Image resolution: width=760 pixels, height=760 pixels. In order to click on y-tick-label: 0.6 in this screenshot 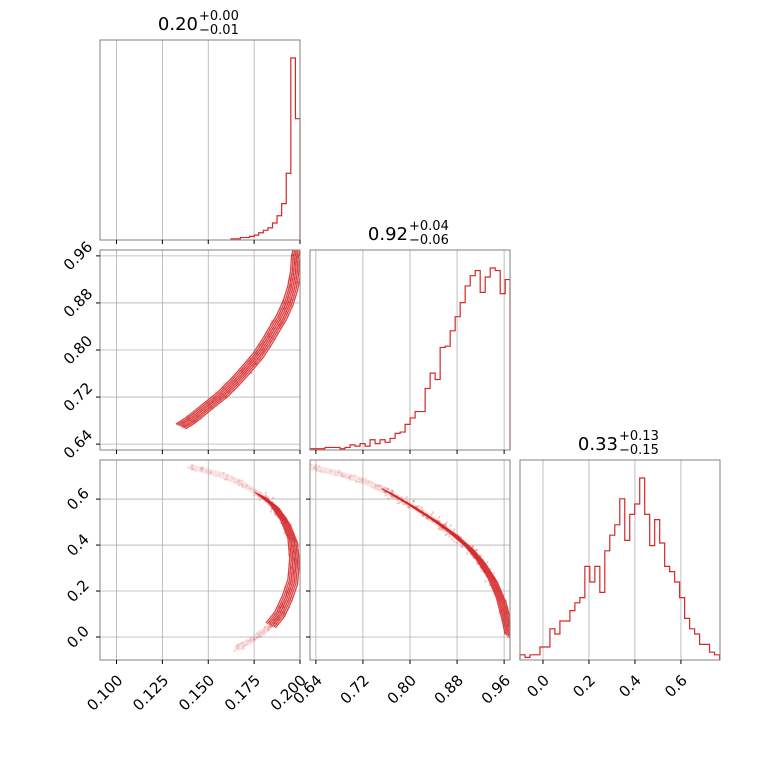, I will do `click(78, 499)`.